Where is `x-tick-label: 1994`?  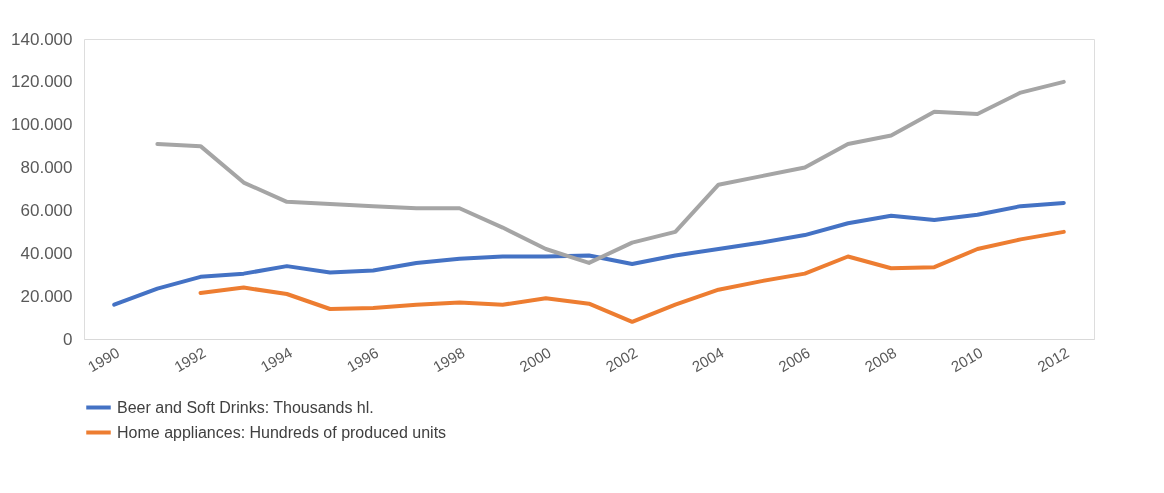 x-tick-label: 1994 is located at coordinates (276, 359).